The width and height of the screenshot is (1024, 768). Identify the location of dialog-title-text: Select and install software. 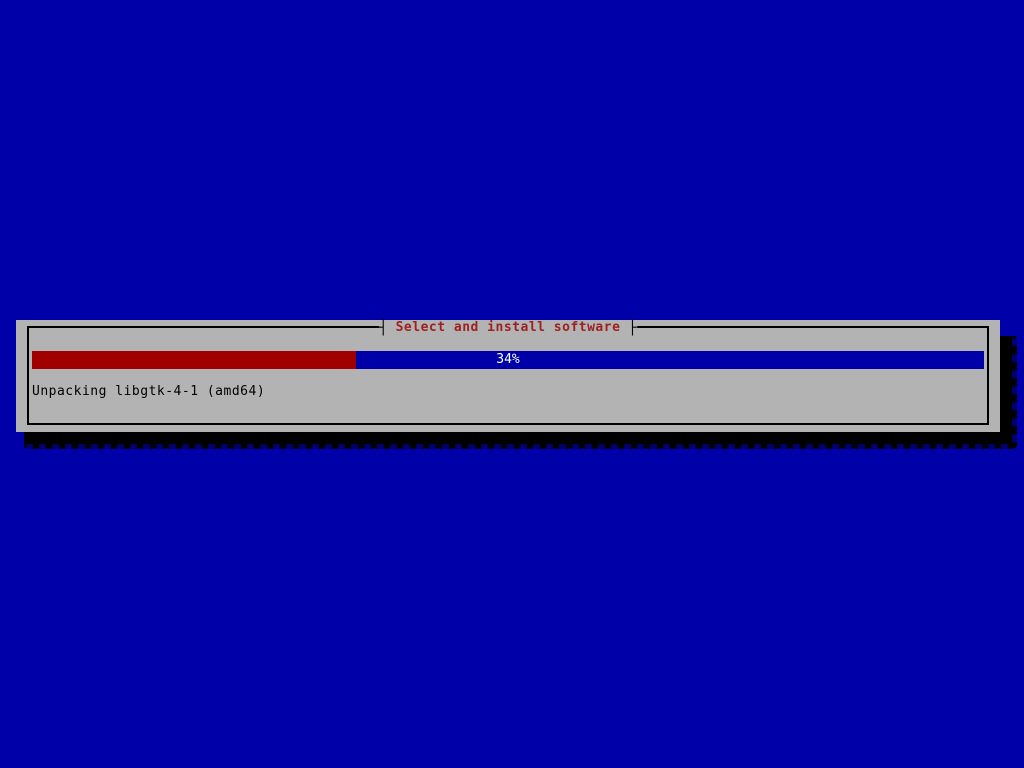
(508, 327).